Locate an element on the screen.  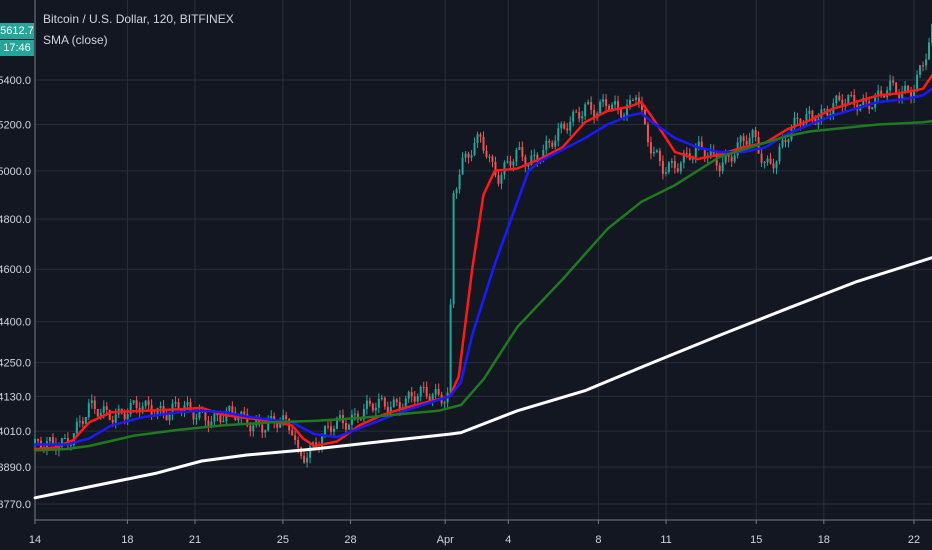
chart-title: Bitcoin / U.S. Dollar, 120, BITFINEX is located at coordinates (138, 19).